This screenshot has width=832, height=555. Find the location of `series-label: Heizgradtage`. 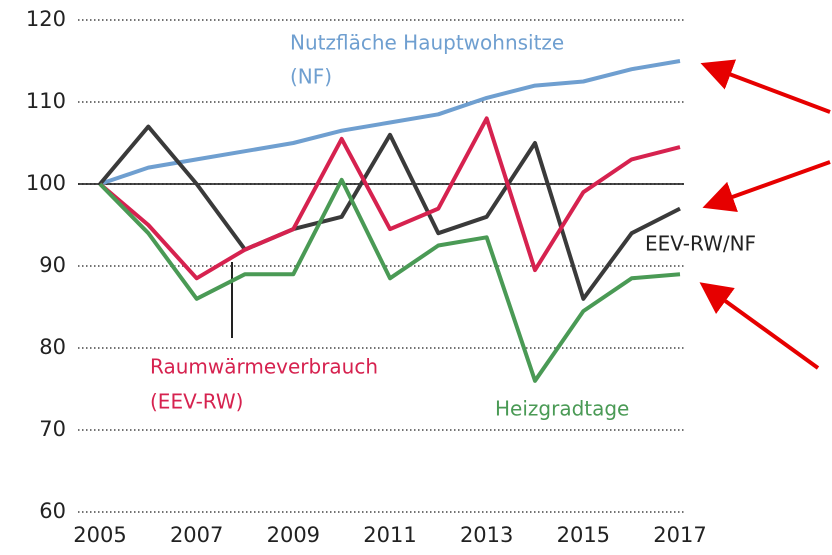

series-label: Heizgradtage is located at coordinates (562, 409).